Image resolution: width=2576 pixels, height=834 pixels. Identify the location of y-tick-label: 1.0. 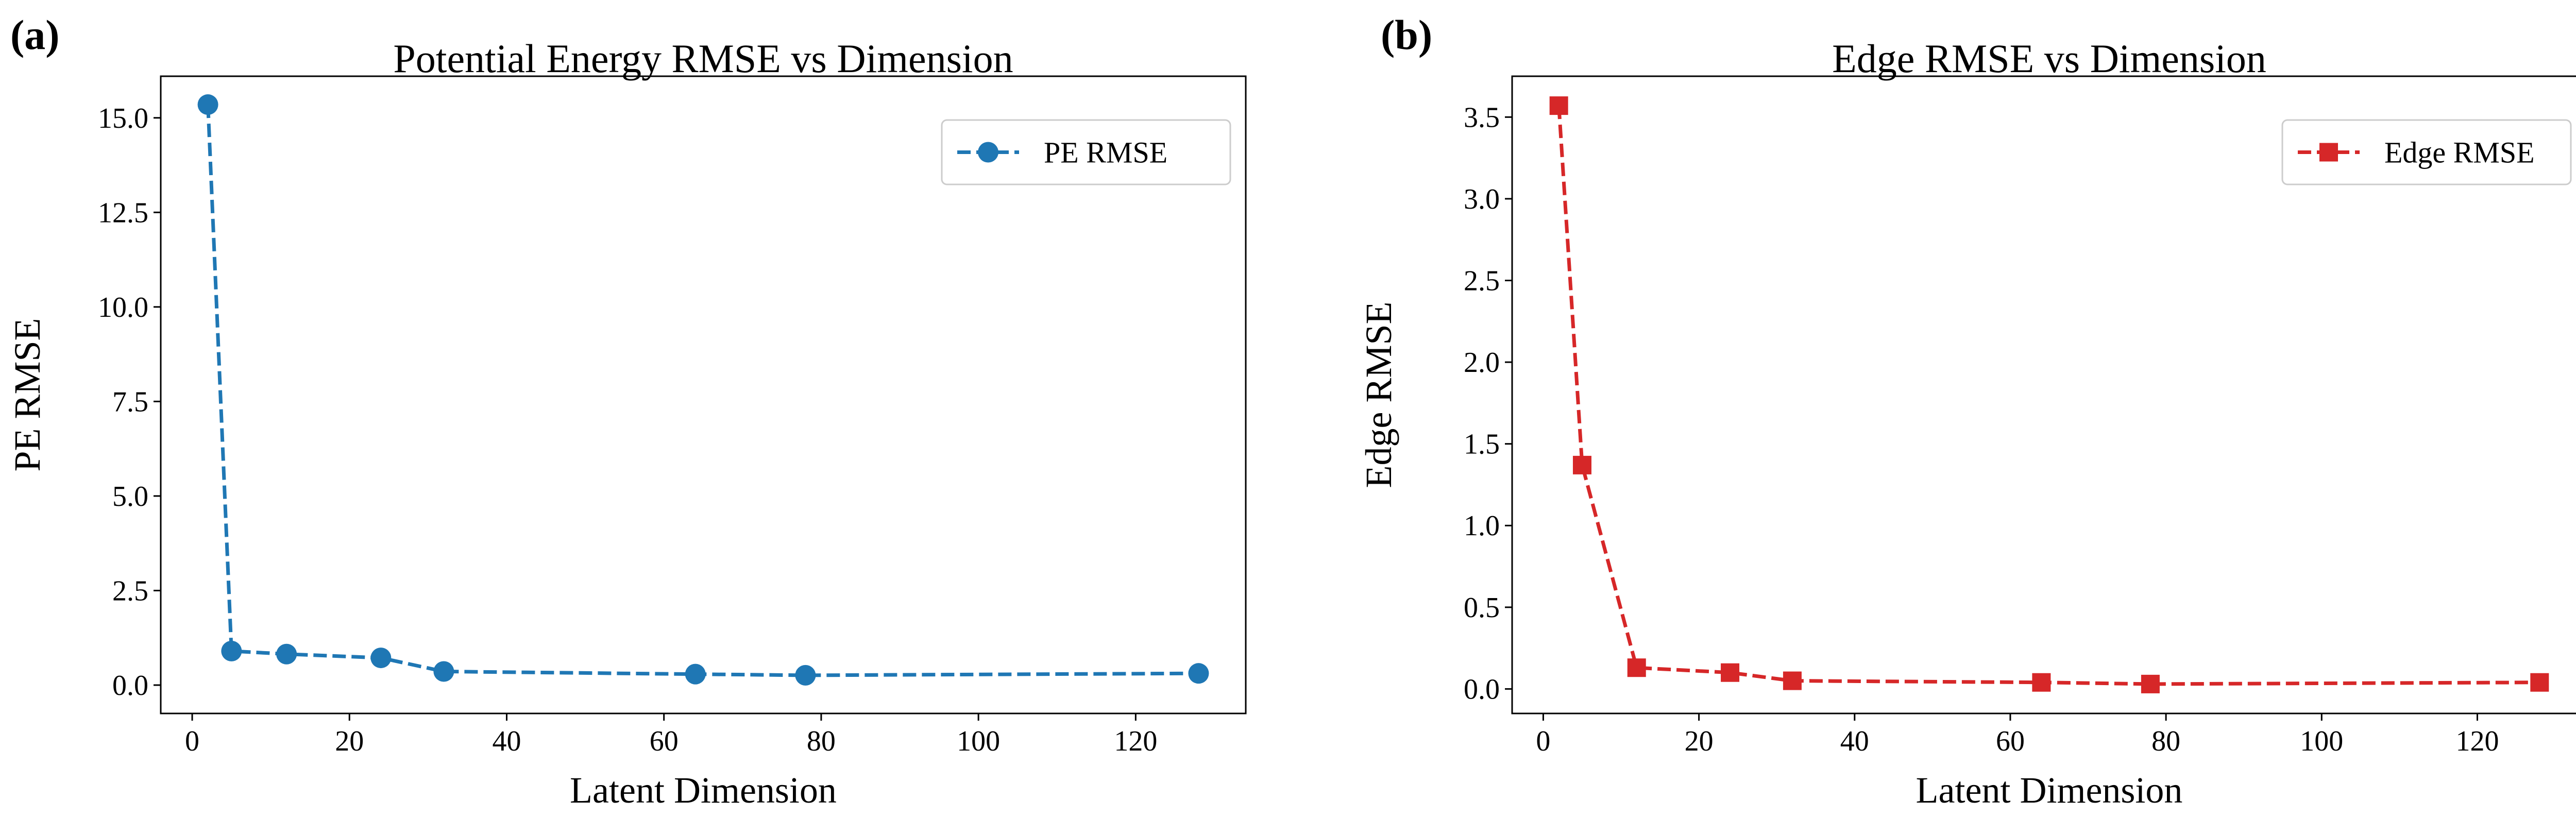
(1482, 526).